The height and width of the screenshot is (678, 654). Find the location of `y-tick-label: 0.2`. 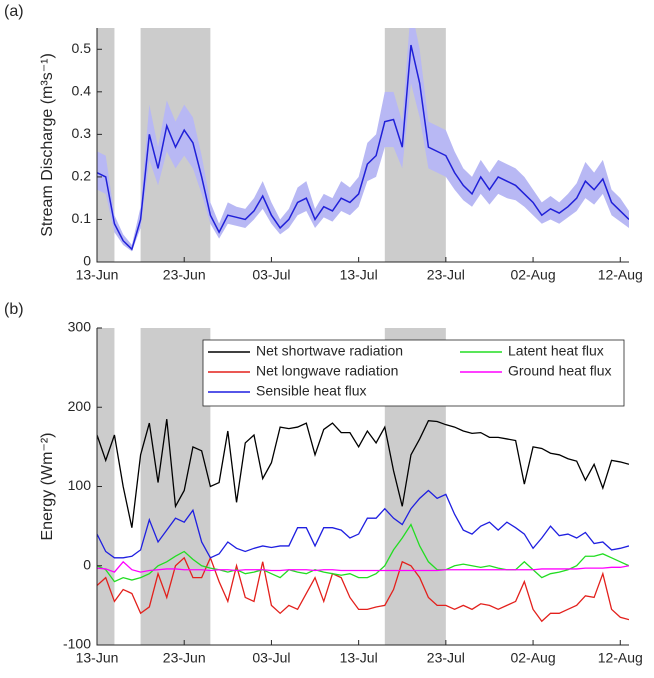

y-tick-label: 0.2 is located at coordinates (82, 176).